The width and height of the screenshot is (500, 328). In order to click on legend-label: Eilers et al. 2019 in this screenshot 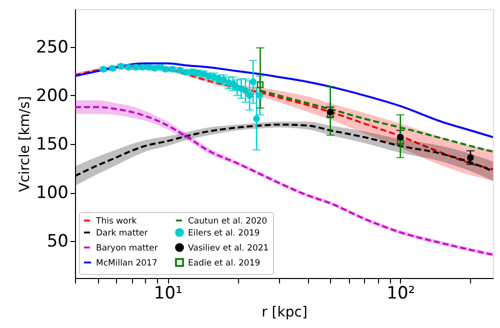, I will do `click(224, 233)`.